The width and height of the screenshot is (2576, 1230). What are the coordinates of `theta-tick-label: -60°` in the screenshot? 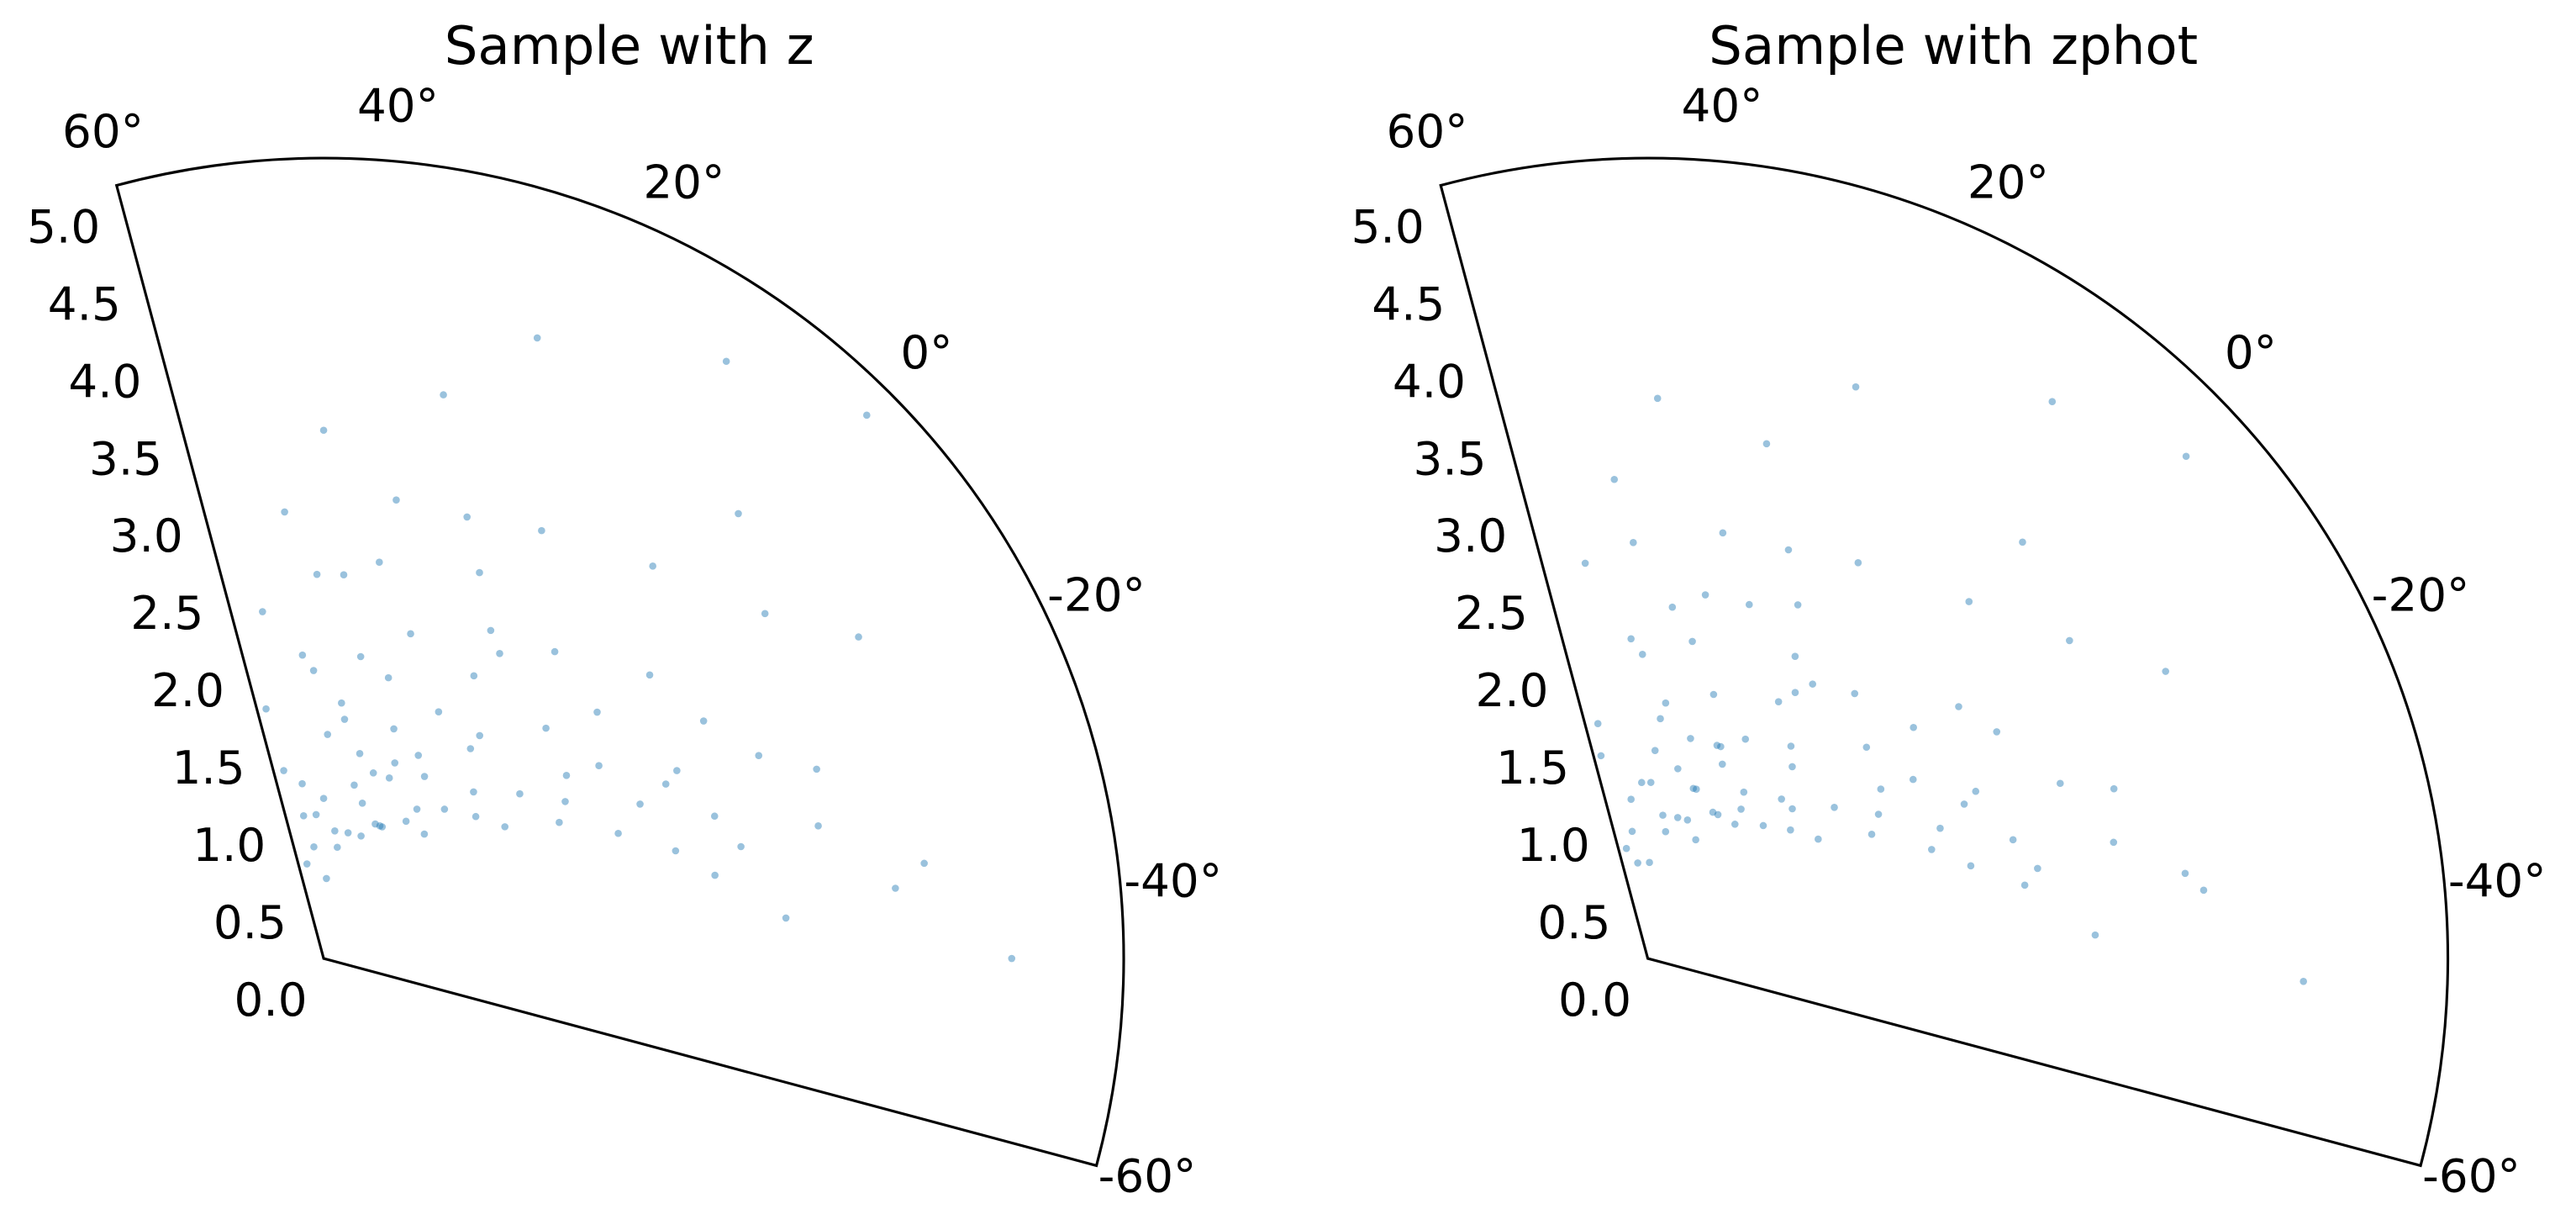 It's located at (1147, 1176).